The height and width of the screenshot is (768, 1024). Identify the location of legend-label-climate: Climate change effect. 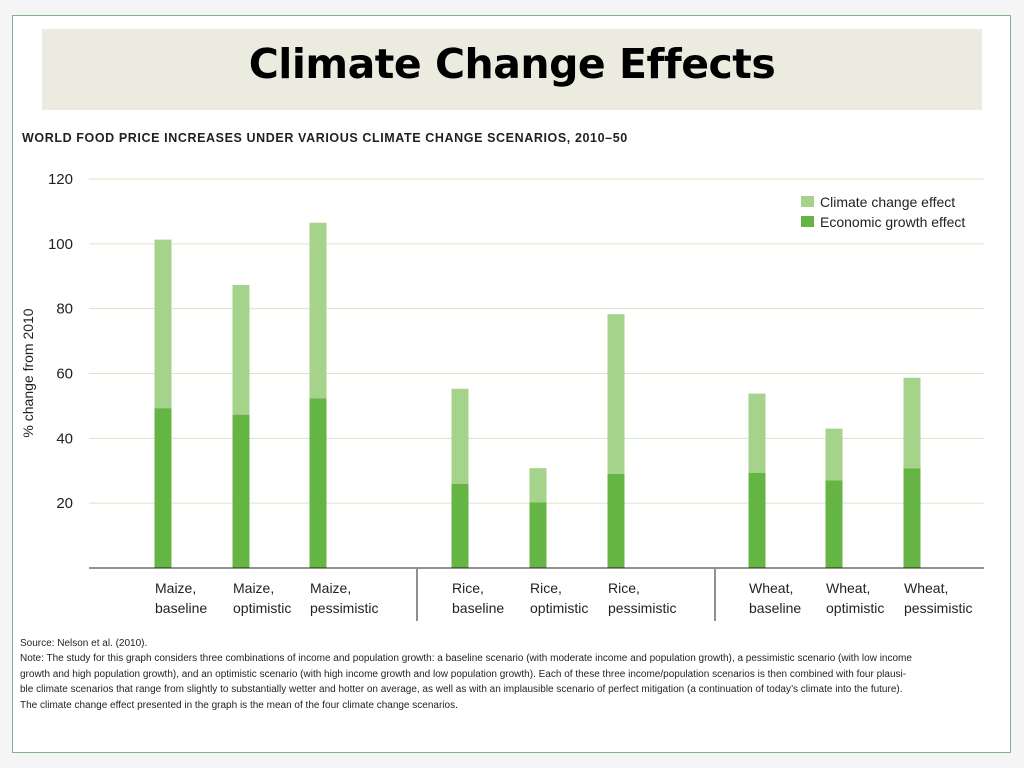
(887, 202).